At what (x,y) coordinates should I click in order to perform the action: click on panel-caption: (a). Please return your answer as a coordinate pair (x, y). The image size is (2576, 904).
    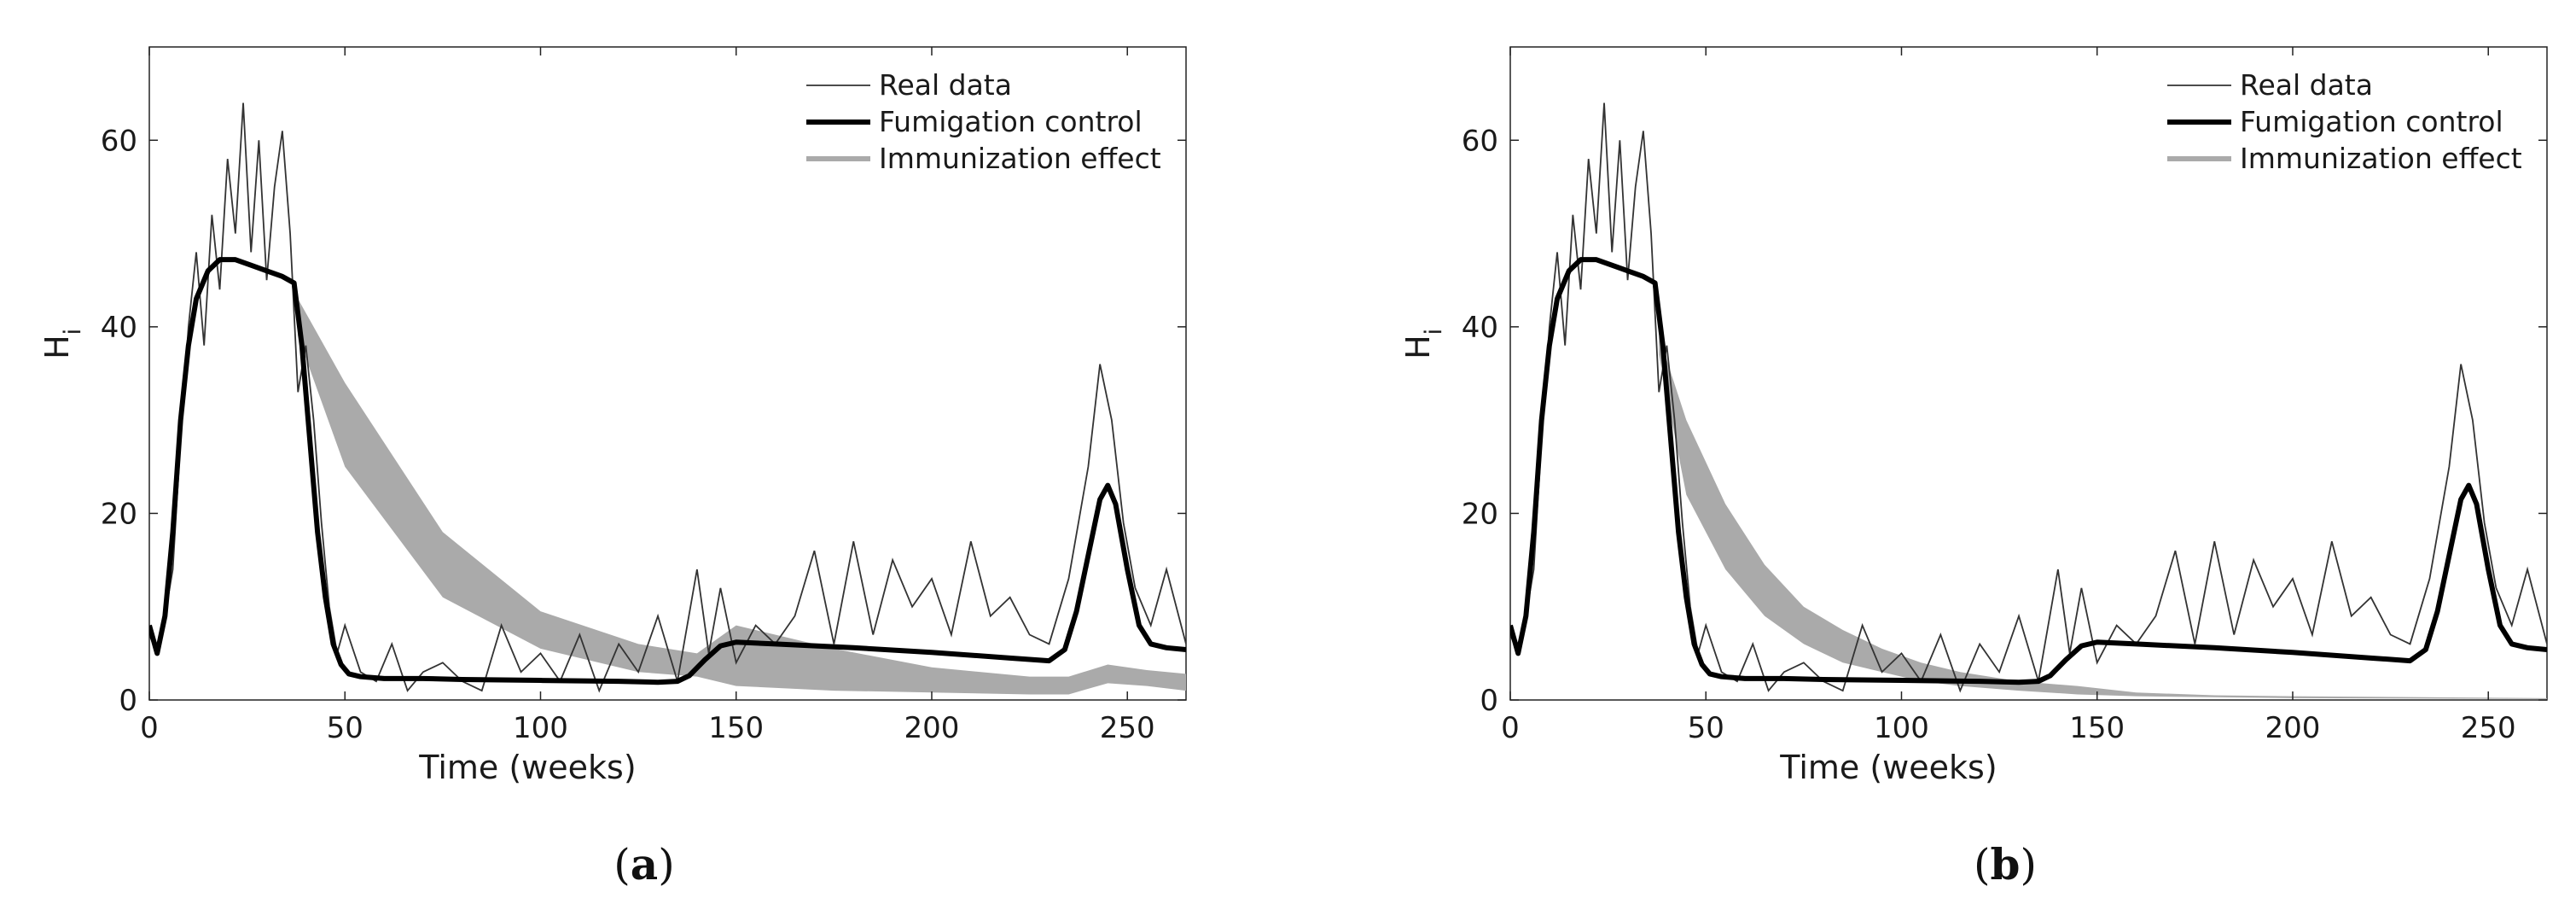
    Looking at the image, I should click on (643, 864).